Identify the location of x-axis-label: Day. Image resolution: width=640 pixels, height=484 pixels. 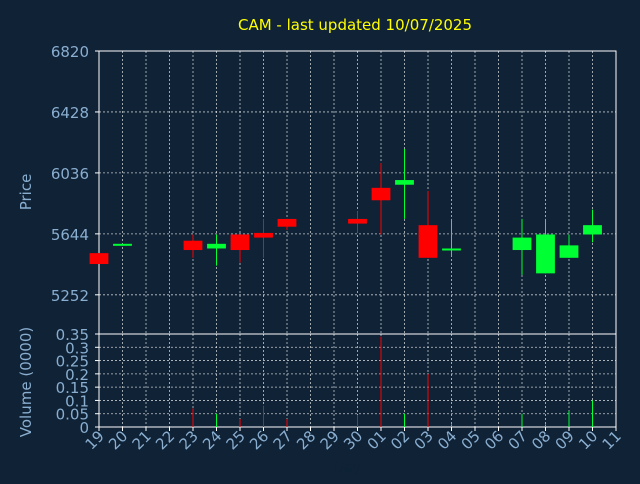
(347, 468).